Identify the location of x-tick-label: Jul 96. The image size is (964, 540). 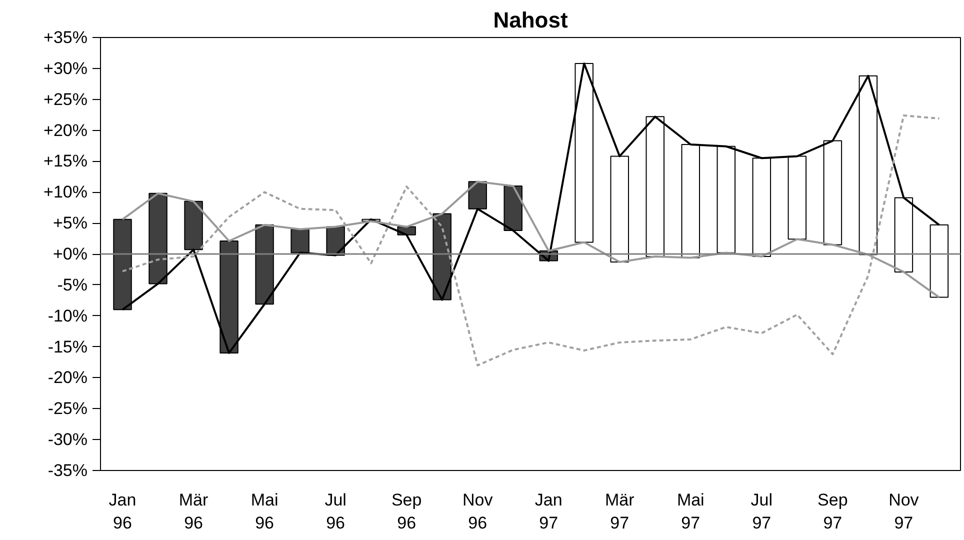
(335, 511).